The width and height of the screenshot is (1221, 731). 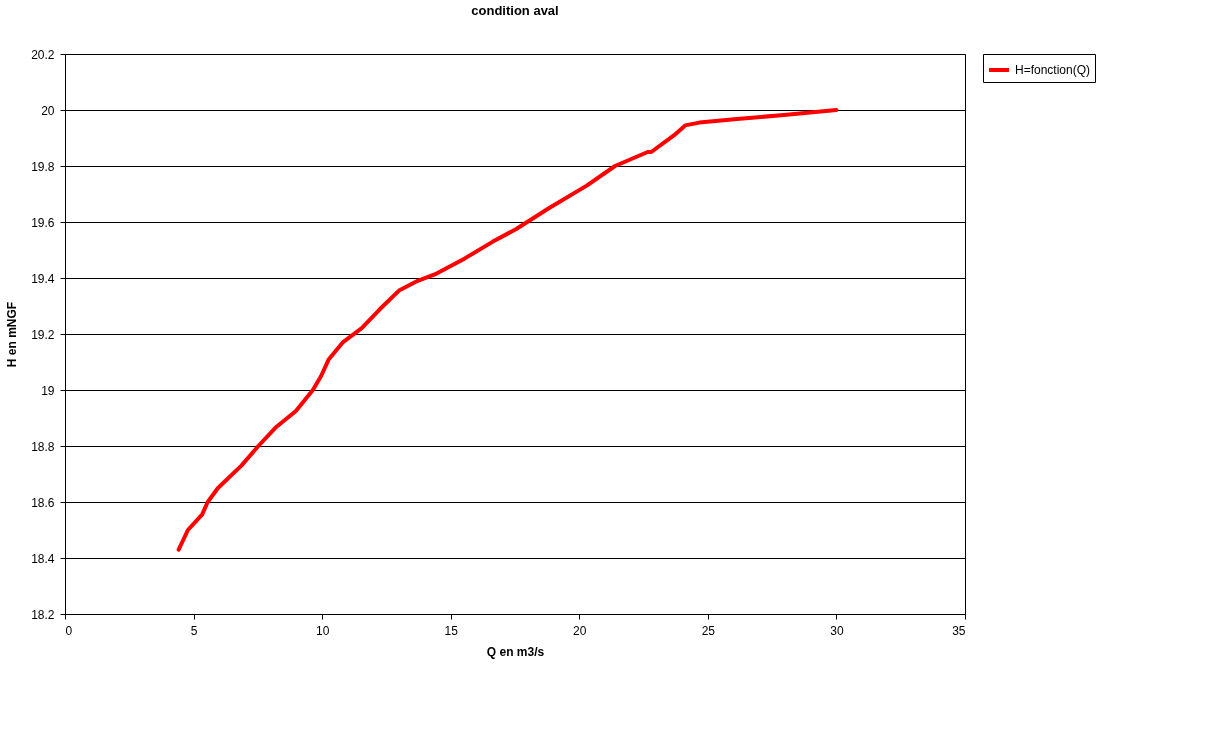 I want to click on chart-title: condition aval, so click(x=515, y=10).